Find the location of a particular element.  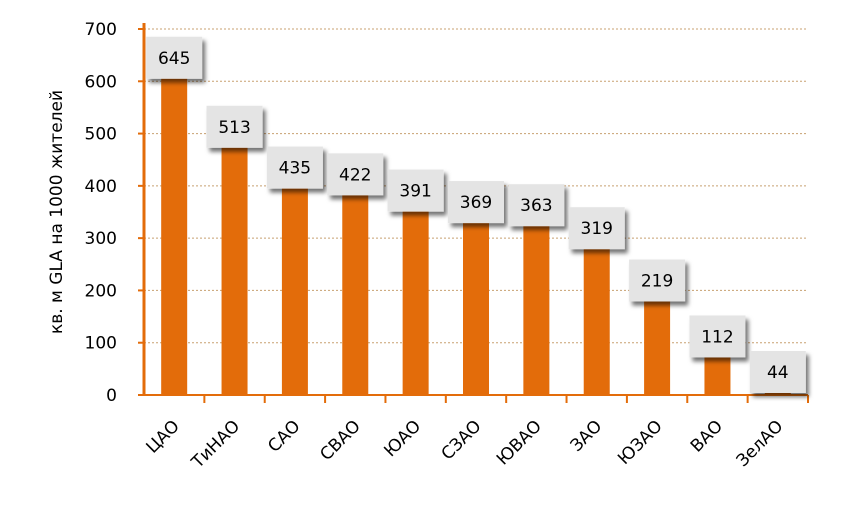

data-label-value: 435 is located at coordinates (295, 169).